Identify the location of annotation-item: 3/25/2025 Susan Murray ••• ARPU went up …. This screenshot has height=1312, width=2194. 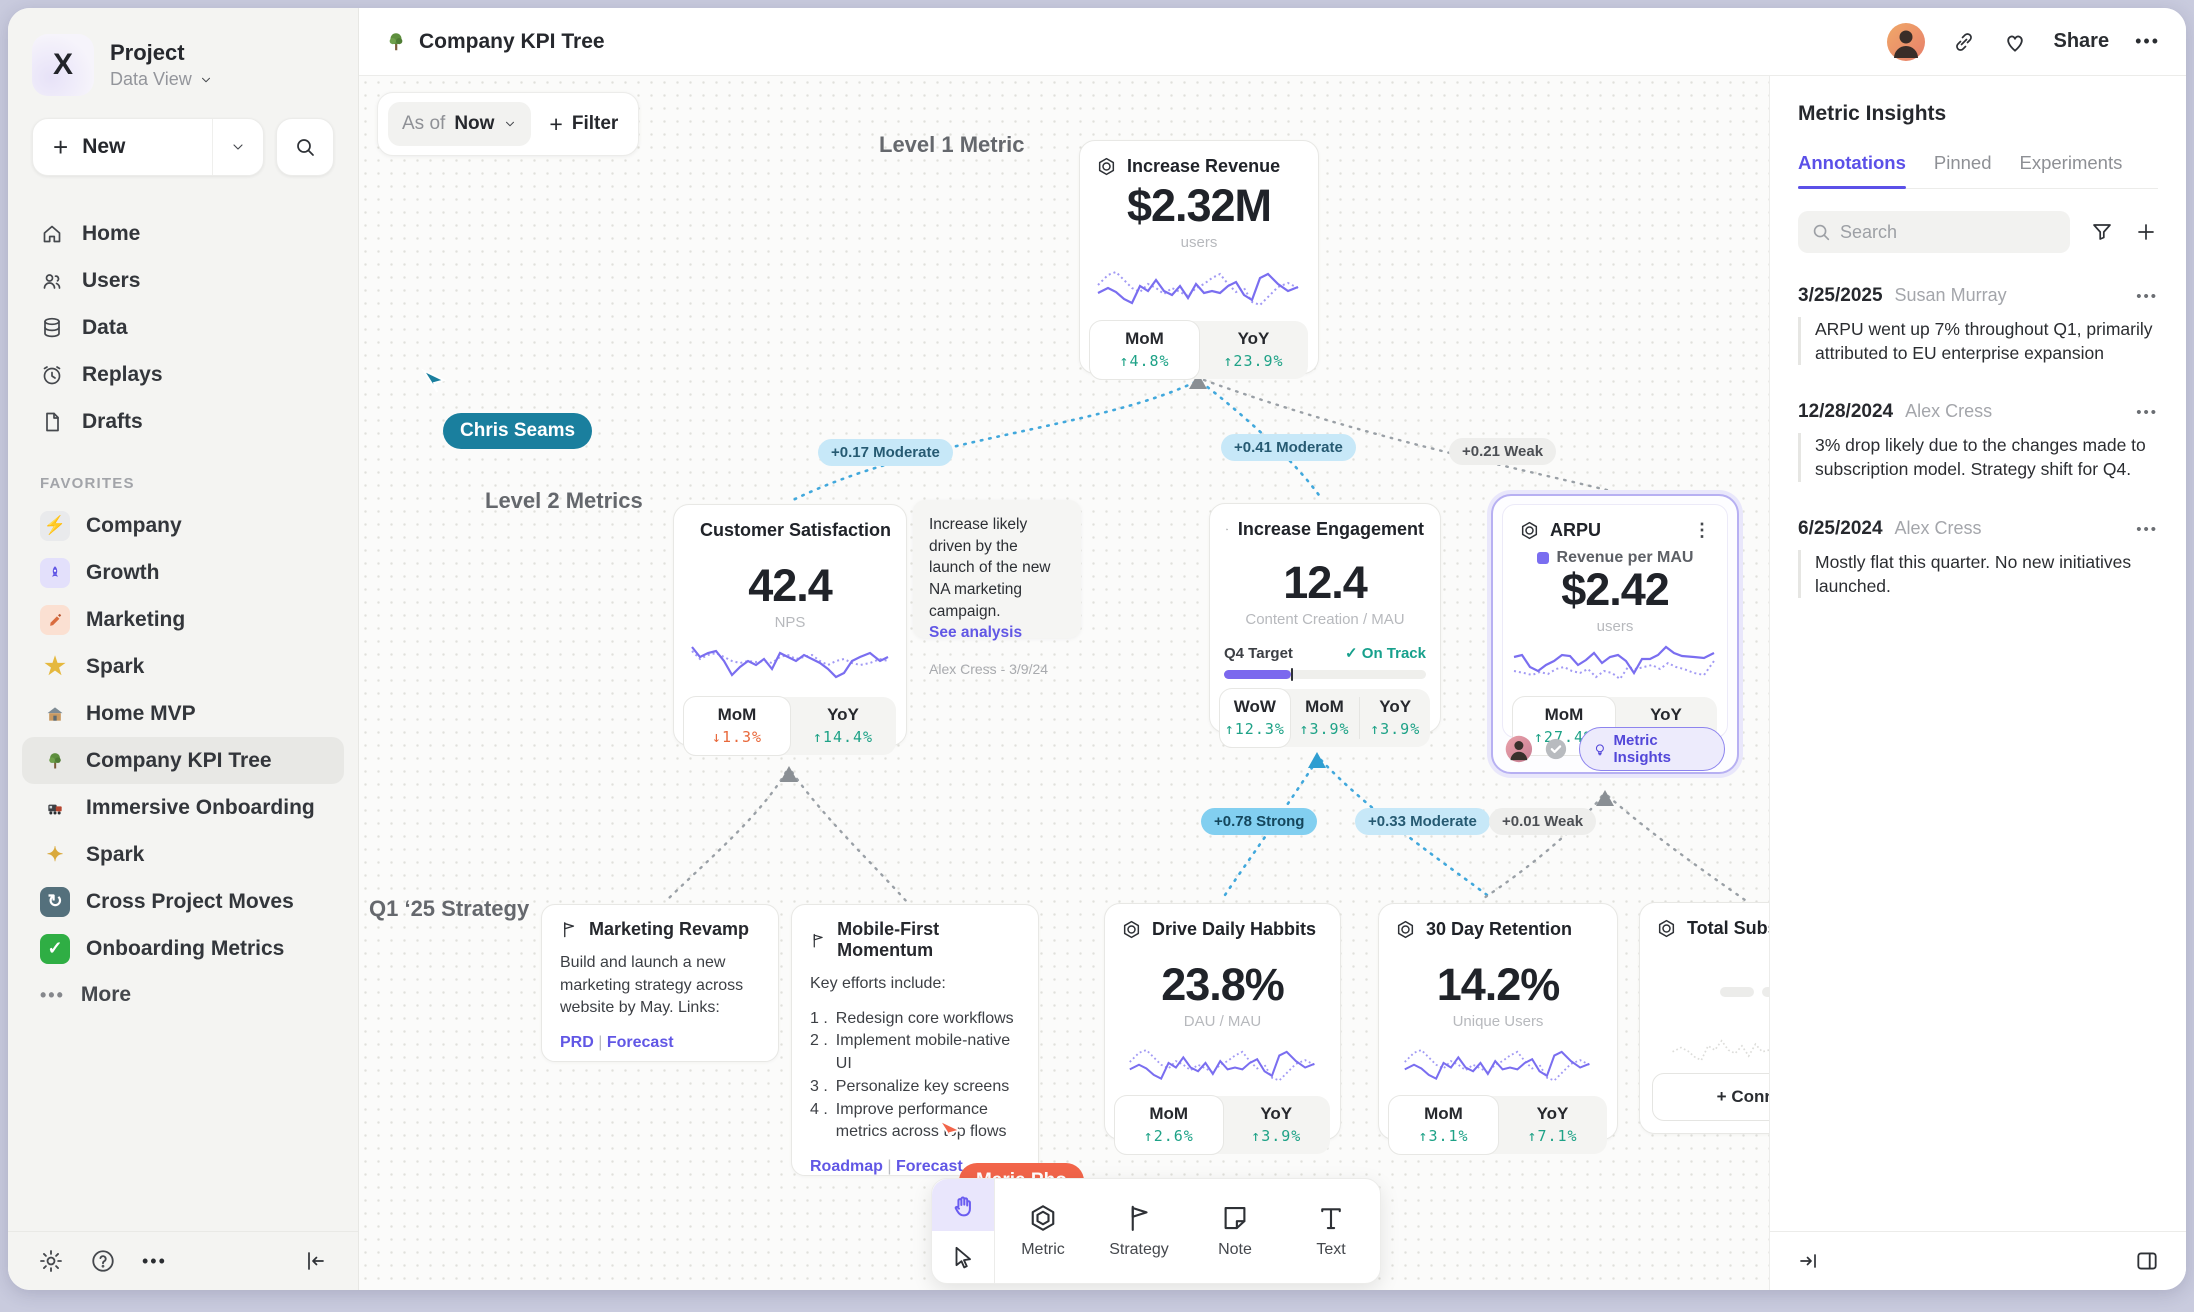
(1978, 325).